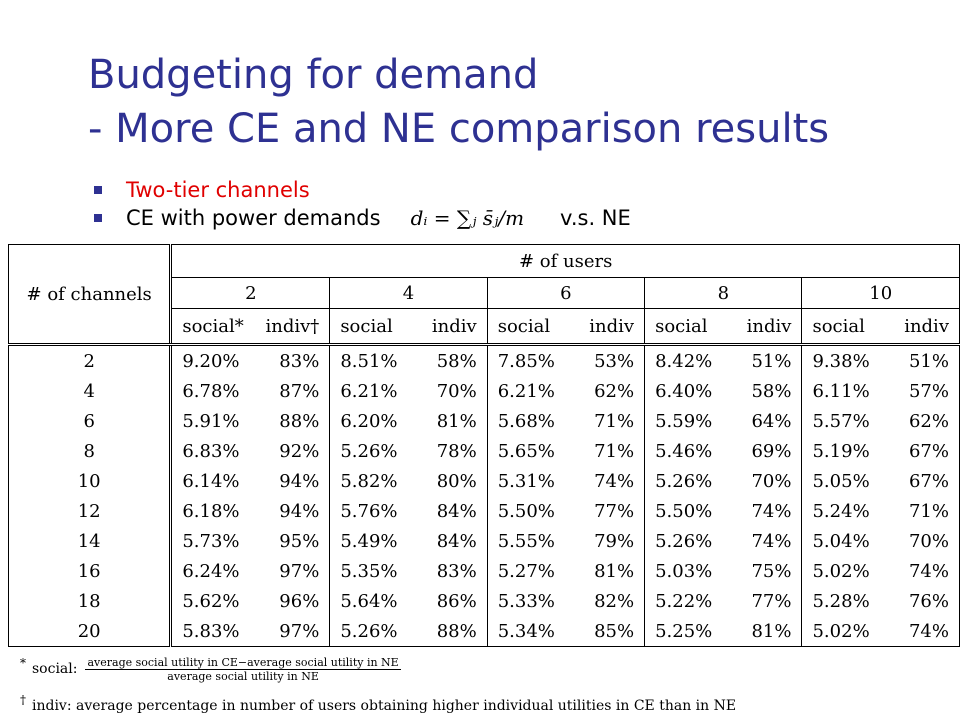 The width and height of the screenshot is (960, 724). What do you see at coordinates (89, 295) in the screenshot?
I see `channels-header: # of channels` at bounding box center [89, 295].